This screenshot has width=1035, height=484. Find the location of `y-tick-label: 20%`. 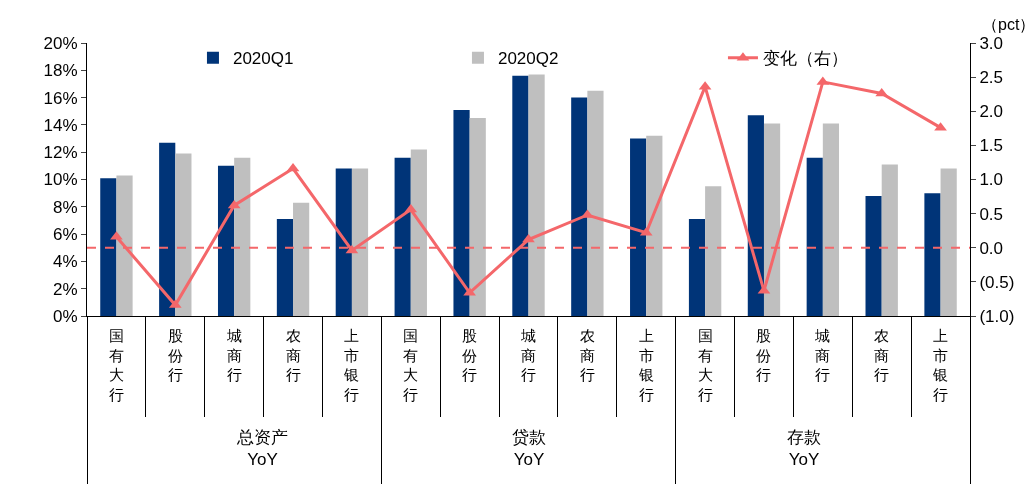

y-tick-label: 20% is located at coordinates (60, 43).